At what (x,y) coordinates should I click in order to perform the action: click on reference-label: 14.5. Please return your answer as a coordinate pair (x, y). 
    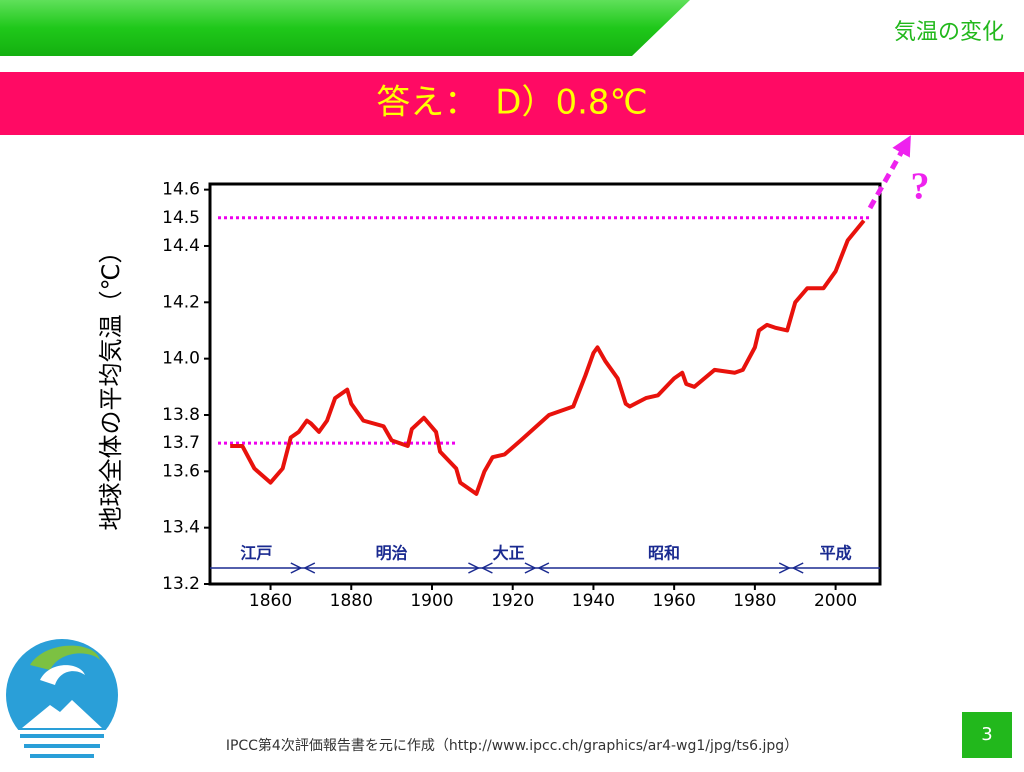
    Looking at the image, I should click on (181, 218).